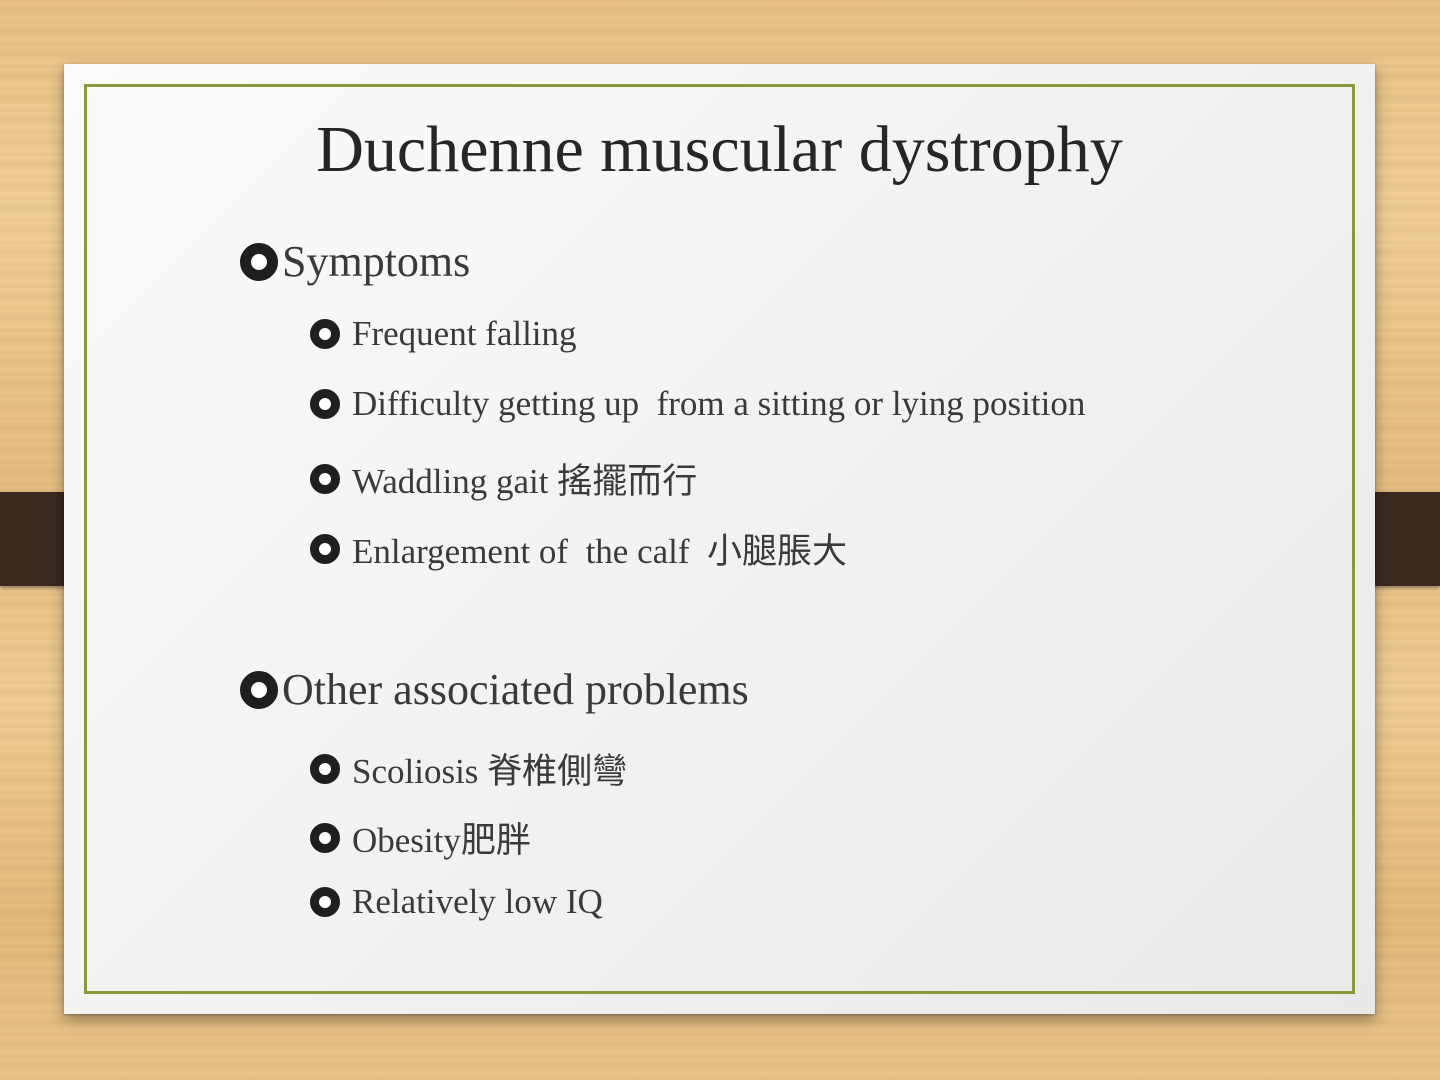  What do you see at coordinates (719, 149) in the screenshot?
I see `slide-title: Duchenne muscular dystrophy` at bounding box center [719, 149].